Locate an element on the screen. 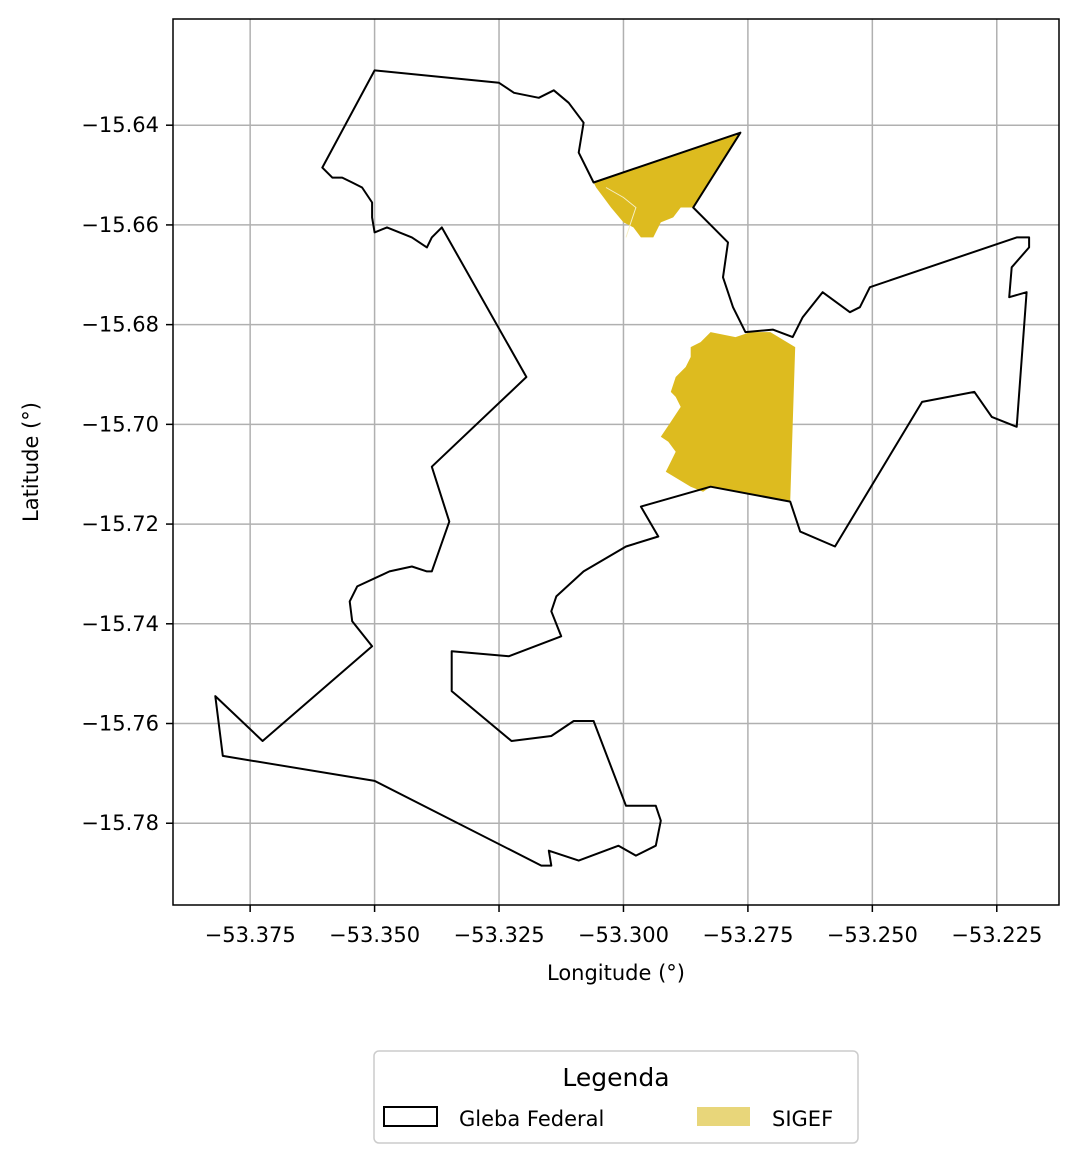 This screenshot has height=1163, width=1078. y-tick-label: −15.74 is located at coordinates (120, 624).